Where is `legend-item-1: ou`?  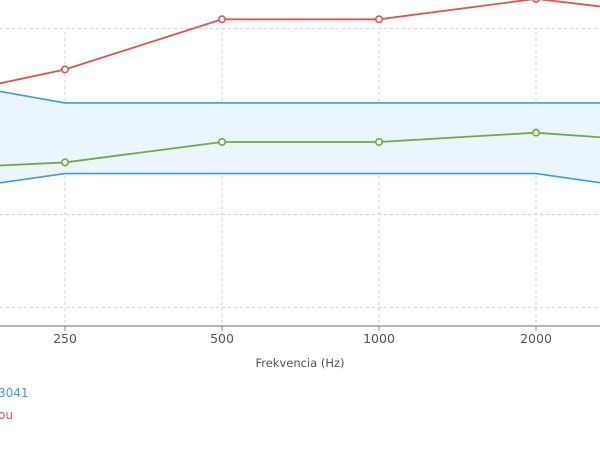 legend-item-1: ou is located at coordinates (6, 415).